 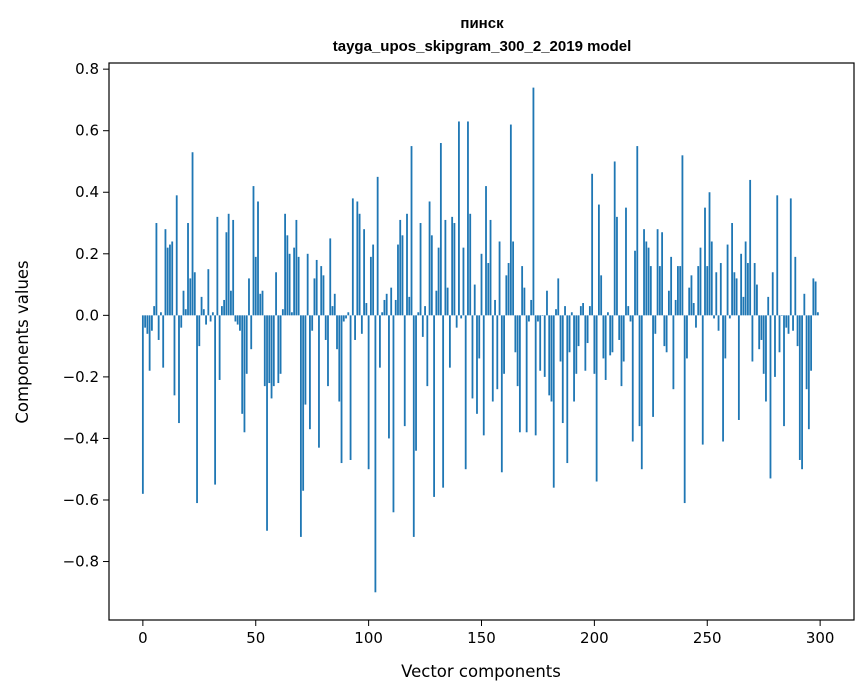 I want to click on x-tick-label: 150, so click(x=481, y=638).